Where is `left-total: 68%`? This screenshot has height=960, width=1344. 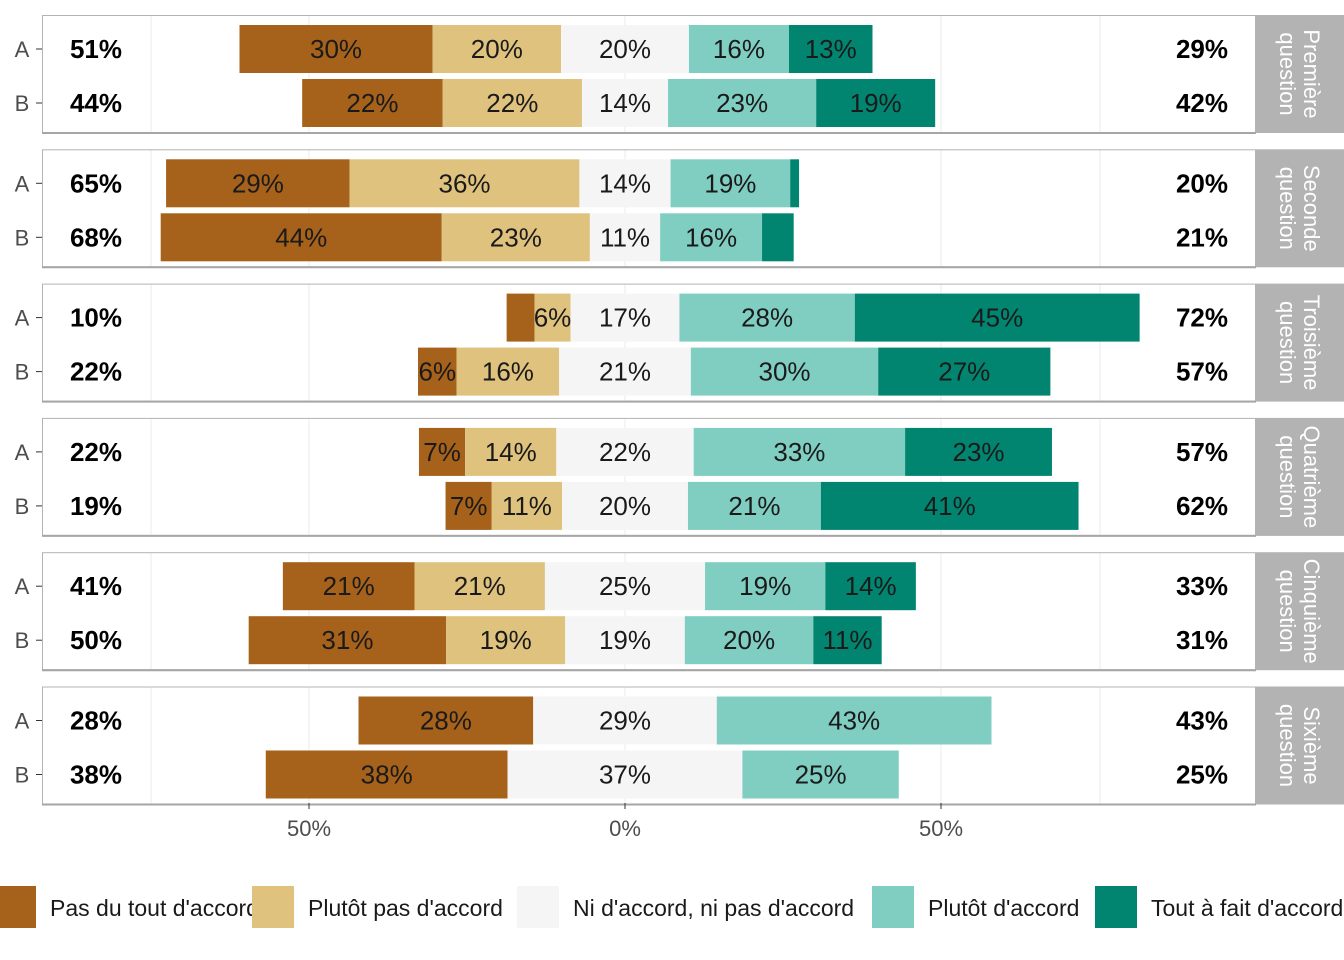
left-total: 68% is located at coordinates (96, 237).